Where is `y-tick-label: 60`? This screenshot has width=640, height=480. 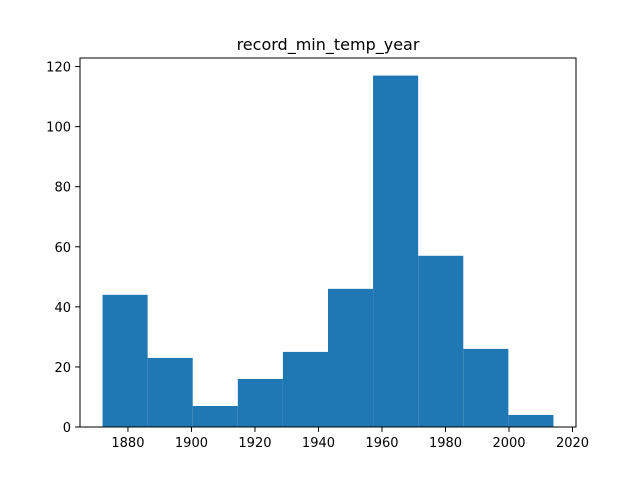 y-tick-label: 60 is located at coordinates (62, 248).